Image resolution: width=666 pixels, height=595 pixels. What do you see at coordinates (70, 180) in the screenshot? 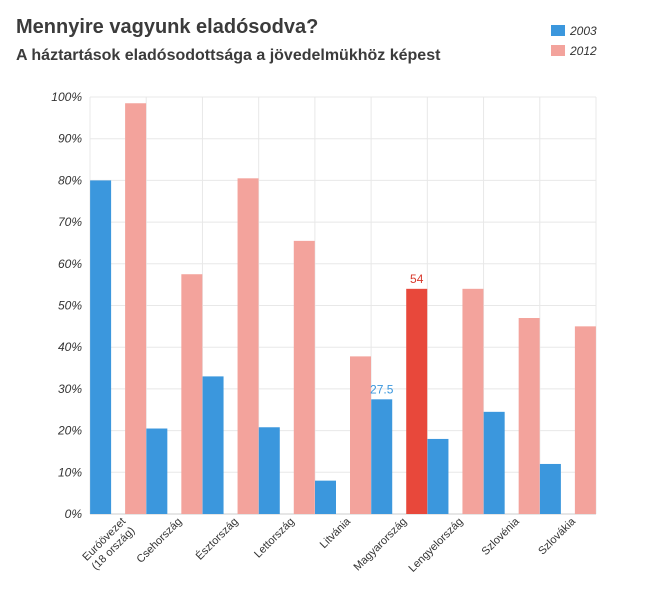
I see `y-tick-label: 80%` at bounding box center [70, 180].